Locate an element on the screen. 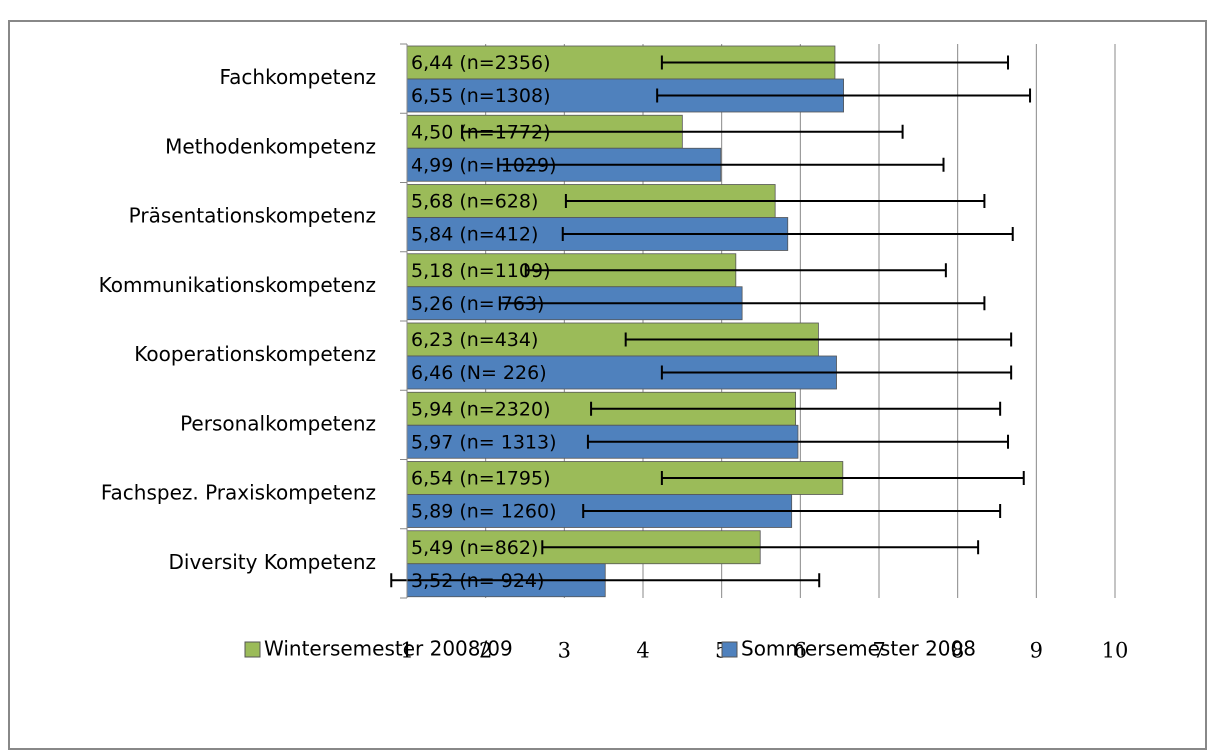  y-tick-label: Präsentationskompetenz is located at coordinates (252, 216).